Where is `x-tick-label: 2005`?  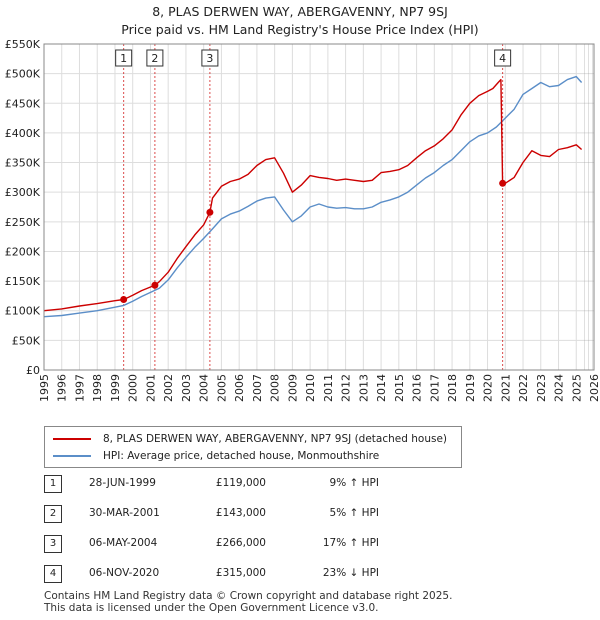 x-tick-label: 2005 is located at coordinates (221, 388).